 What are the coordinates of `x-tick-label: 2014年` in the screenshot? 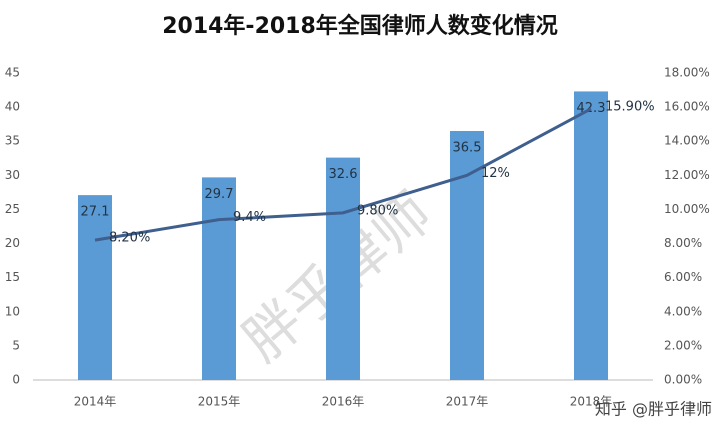 It's located at (95, 402).